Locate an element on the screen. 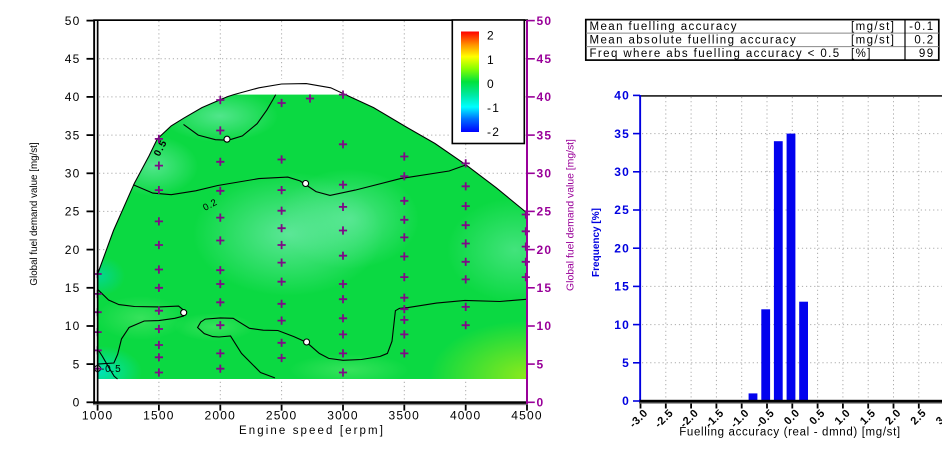  svg-text:Fuelling accuracy (real - dmnd: Fuelling accuracy (real - dmnd) [mg/st] is located at coordinates (790, 433).